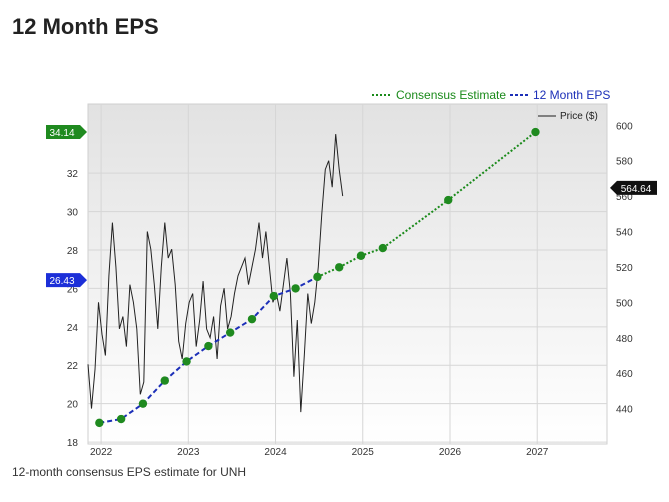 The width and height of the screenshot is (669, 502). What do you see at coordinates (129, 472) in the screenshot?
I see `chart-caption: 12-month consensus EPS estimate for UNH` at bounding box center [129, 472].